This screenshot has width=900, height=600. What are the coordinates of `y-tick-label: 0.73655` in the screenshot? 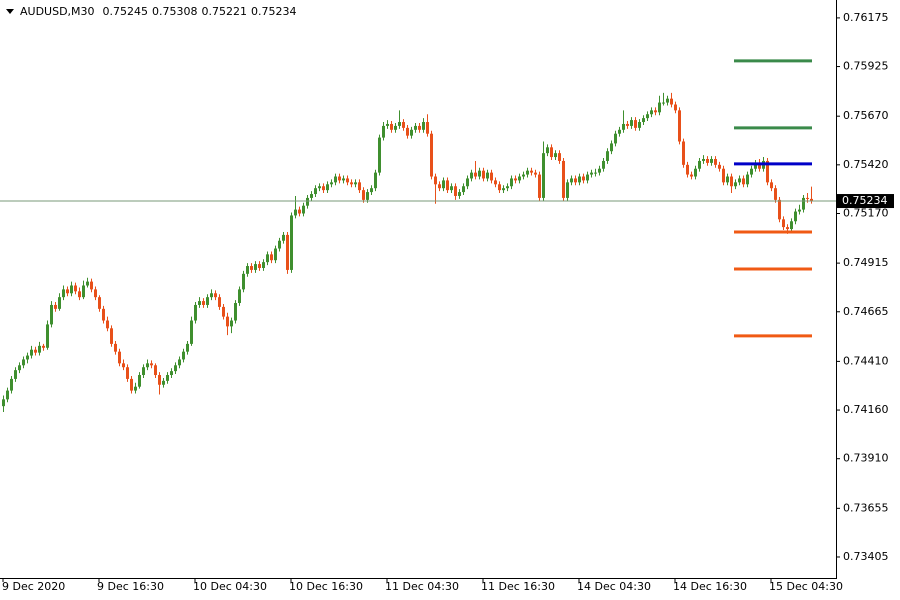 It's located at (866, 507).